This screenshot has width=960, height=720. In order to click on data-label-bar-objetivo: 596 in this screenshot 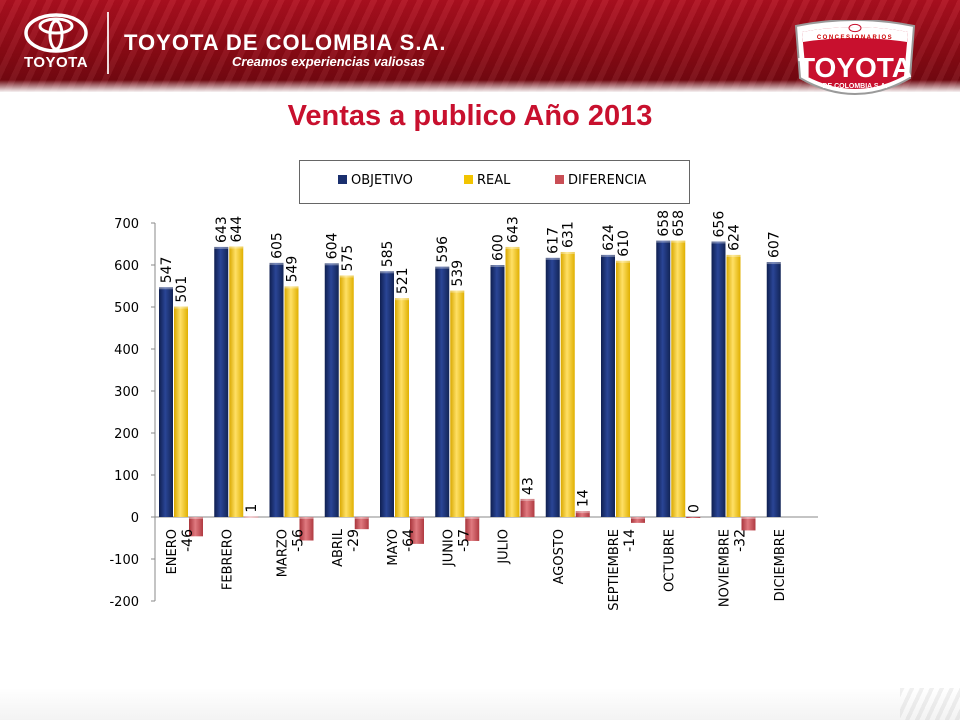, I will do `click(443, 249)`.